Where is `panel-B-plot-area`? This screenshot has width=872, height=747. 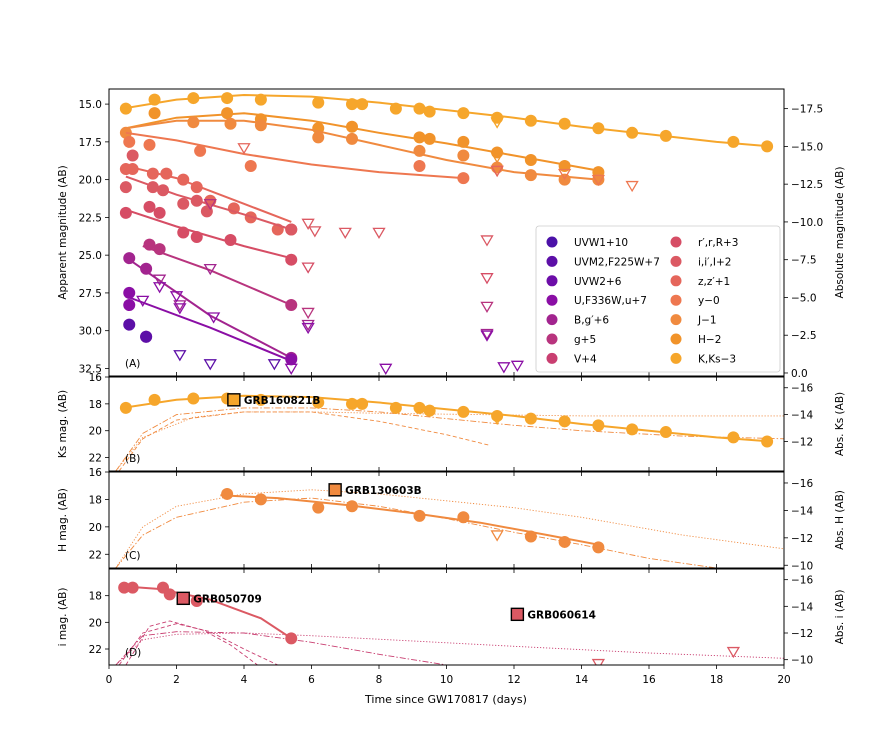 panel-B-plot-area is located at coordinates (449, 431).